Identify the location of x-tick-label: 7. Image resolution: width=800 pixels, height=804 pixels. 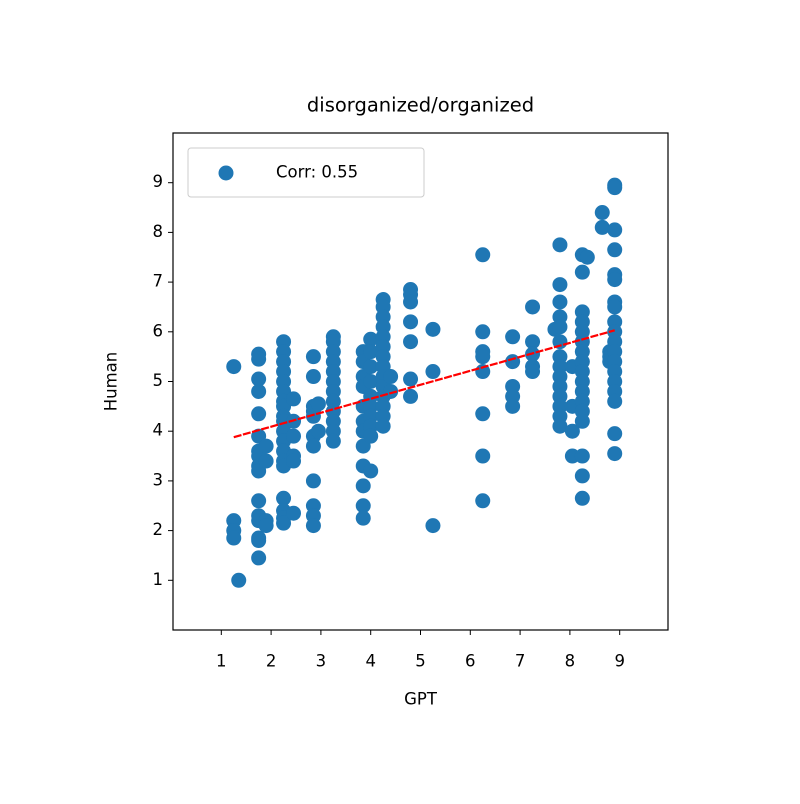
(520, 661).